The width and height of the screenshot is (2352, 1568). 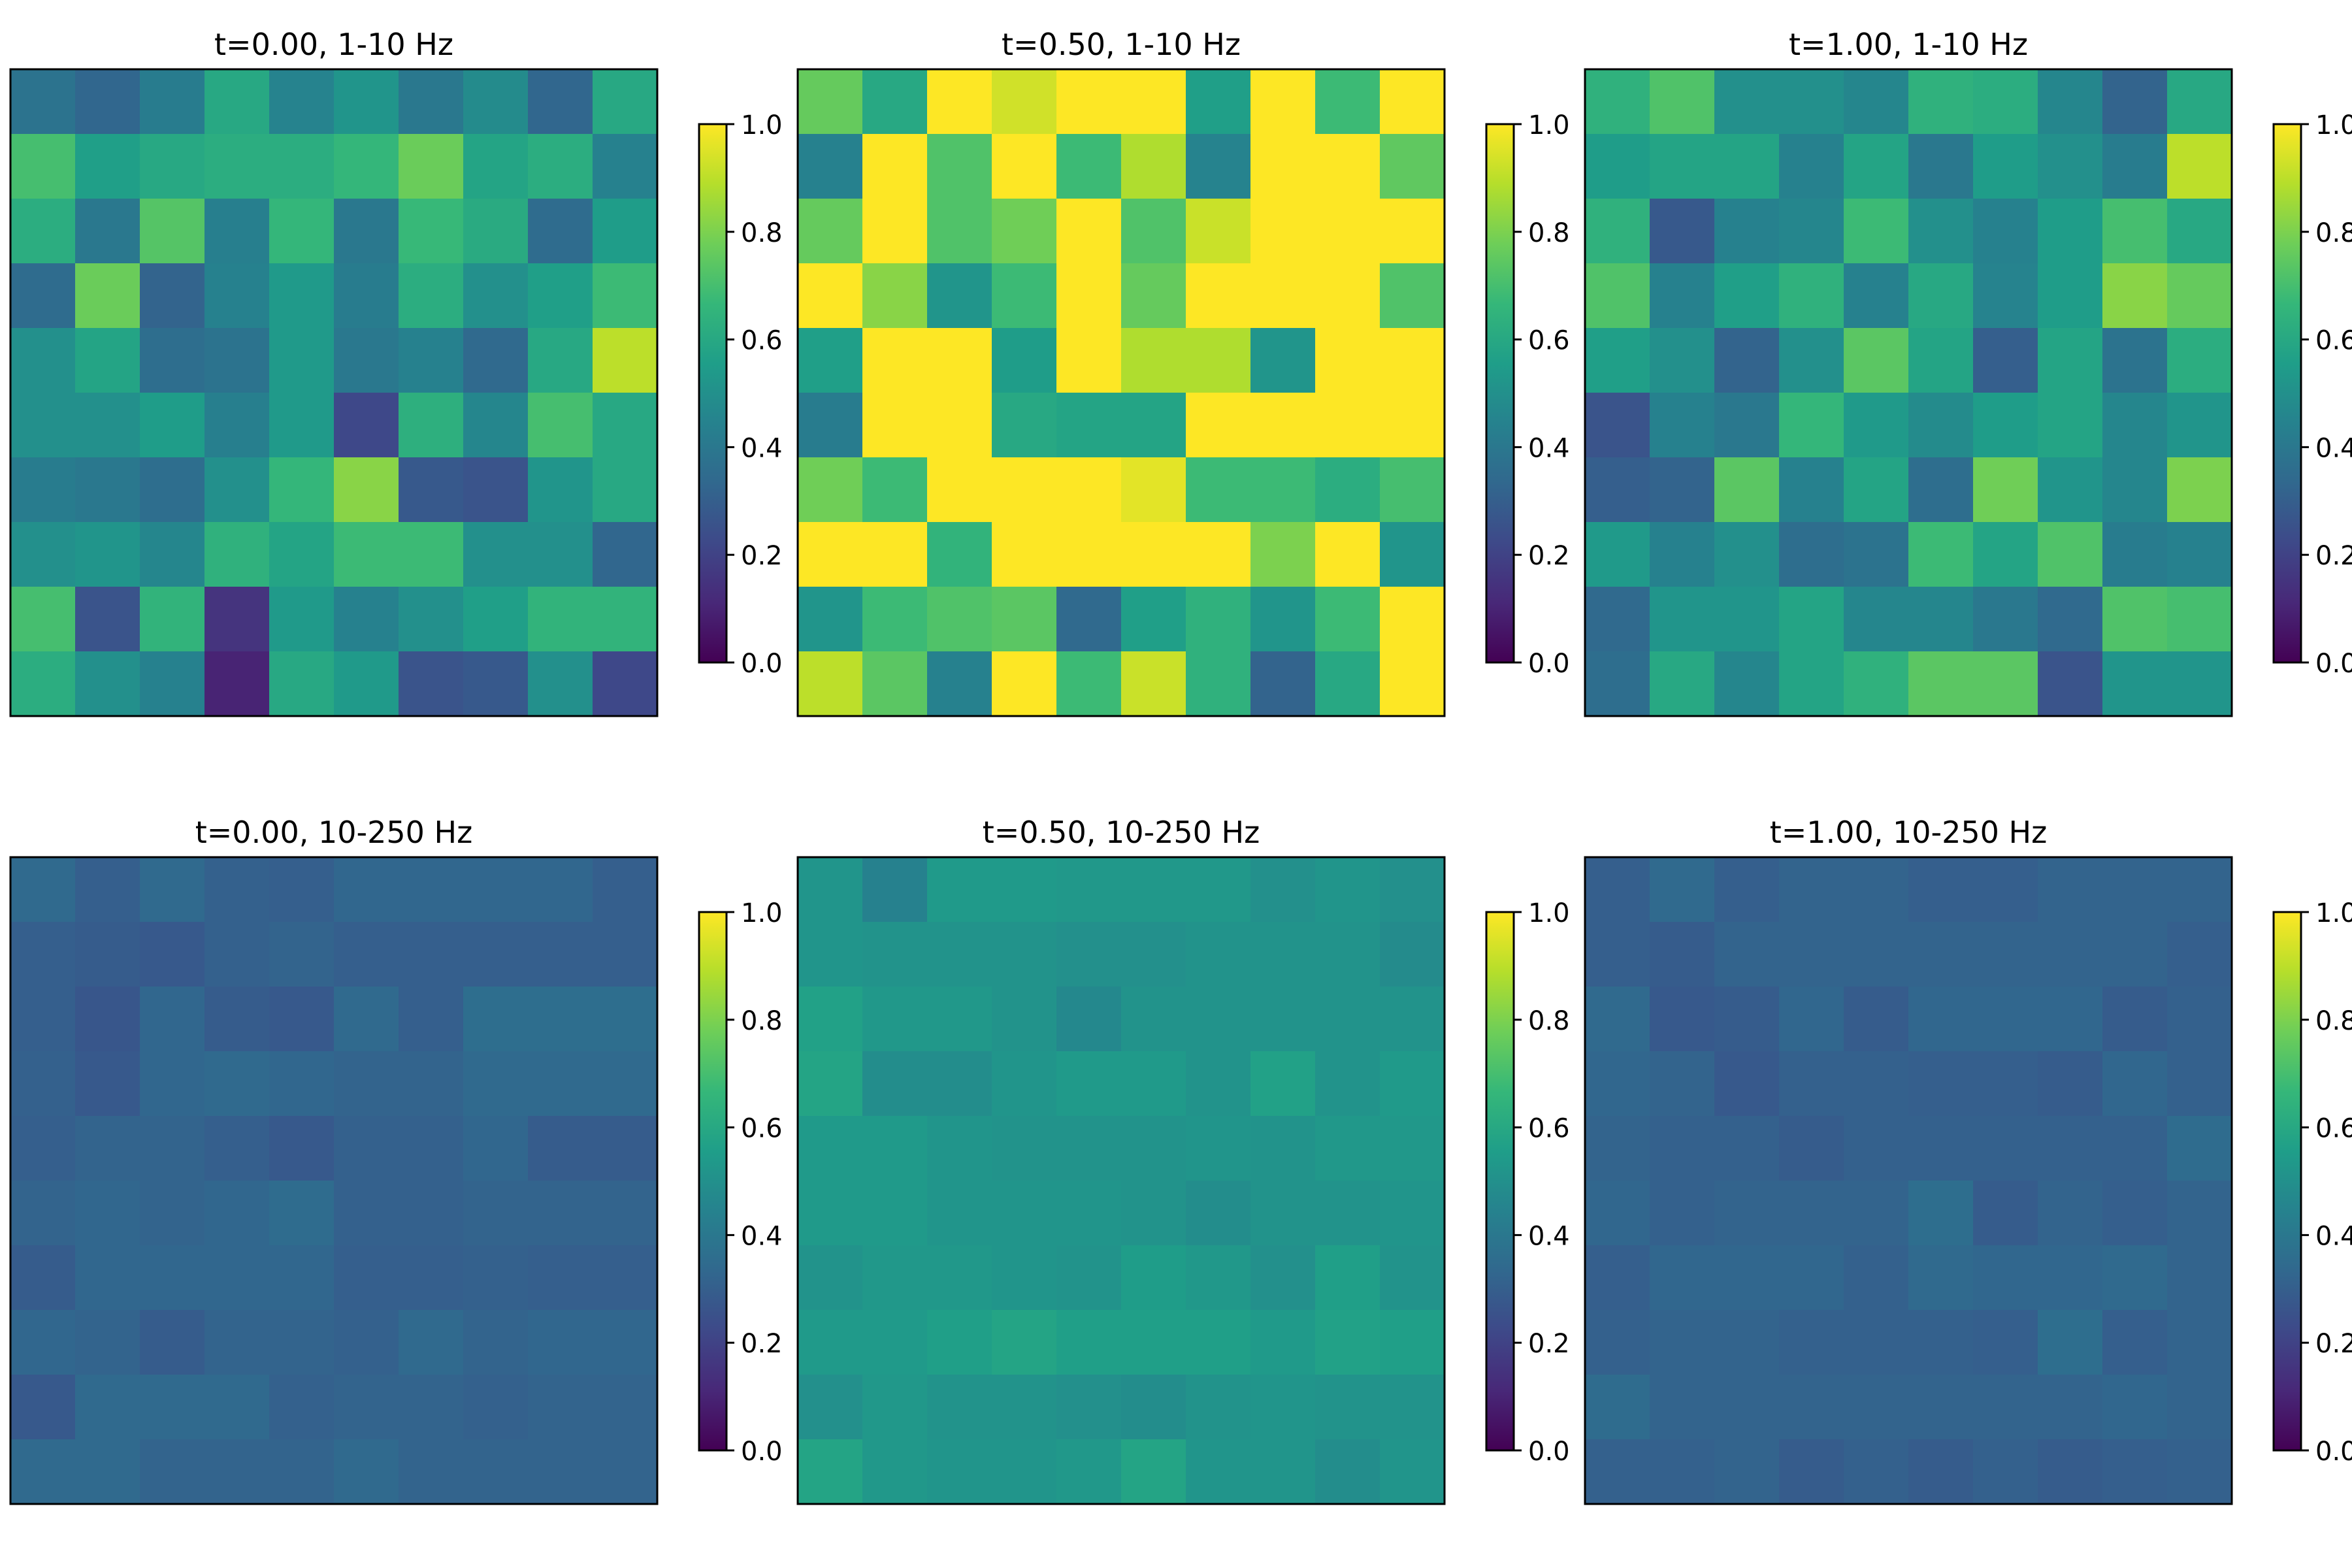 What do you see at coordinates (396, 1160) in the screenshot?
I see `heatmap-panel: t=0.00, 10-250 Hz 0.0 0.2 0.4 0.6 0.8 1.0` at bounding box center [396, 1160].